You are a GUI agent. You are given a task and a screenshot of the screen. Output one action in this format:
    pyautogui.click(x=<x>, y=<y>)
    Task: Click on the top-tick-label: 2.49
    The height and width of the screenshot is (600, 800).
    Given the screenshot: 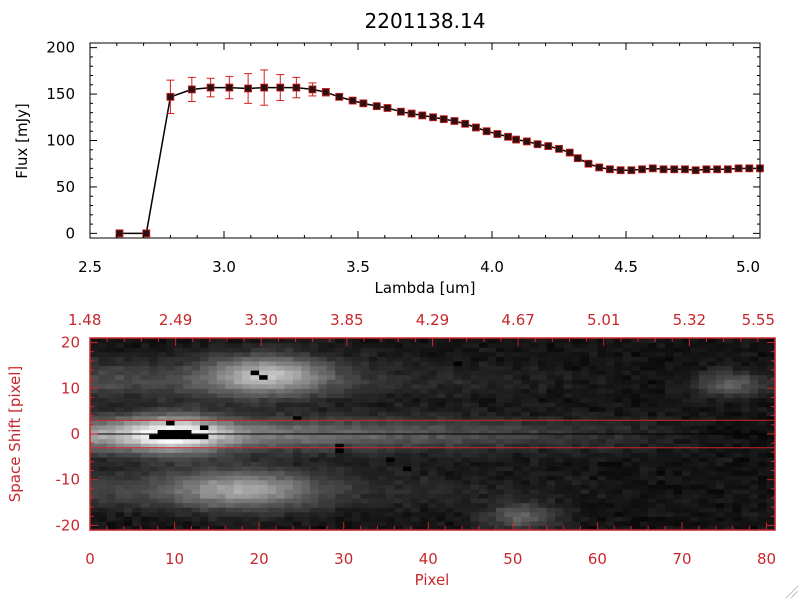 What is the action you would take?
    pyautogui.click(x=175, y=320)
    